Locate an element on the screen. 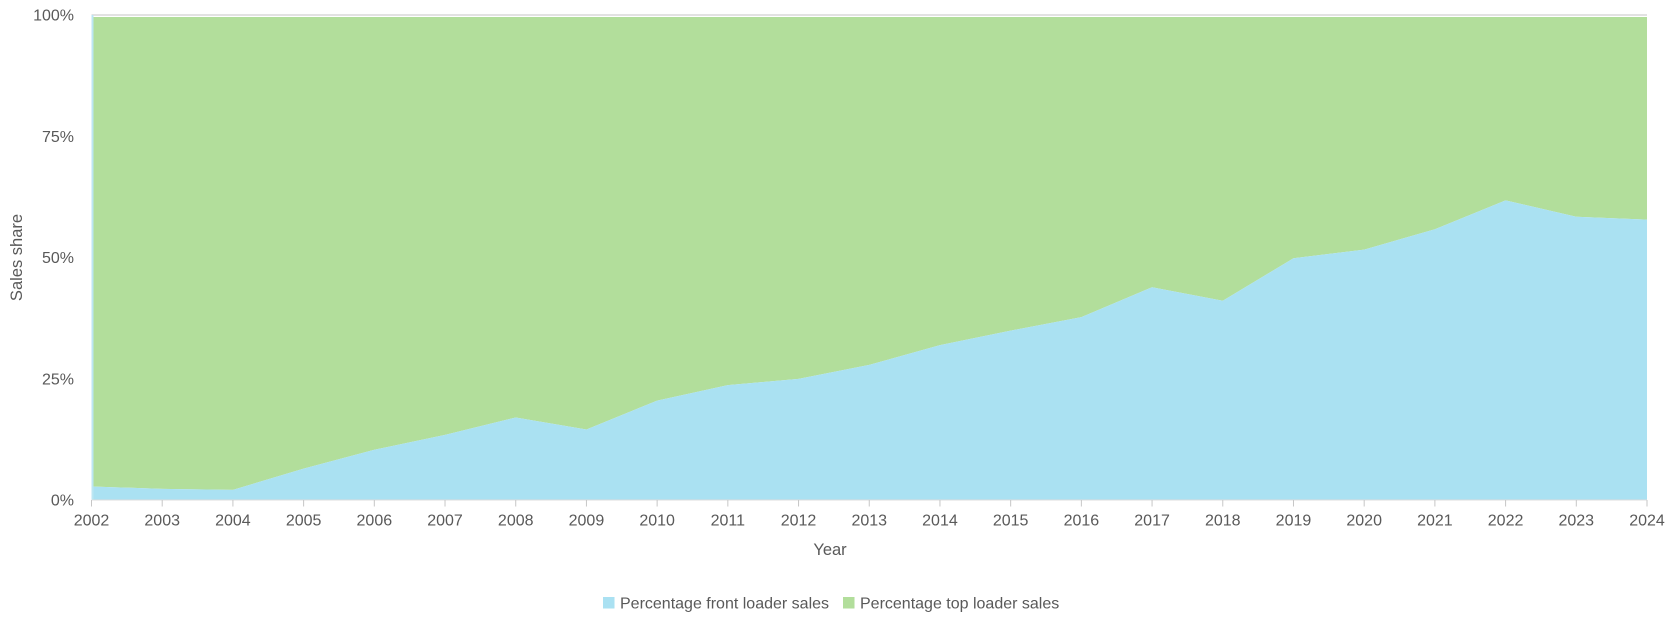 This screenshot has width=1672, height=620. legend-item-top-loader: Percentage top loader sales is located at coordinates (951, 604).